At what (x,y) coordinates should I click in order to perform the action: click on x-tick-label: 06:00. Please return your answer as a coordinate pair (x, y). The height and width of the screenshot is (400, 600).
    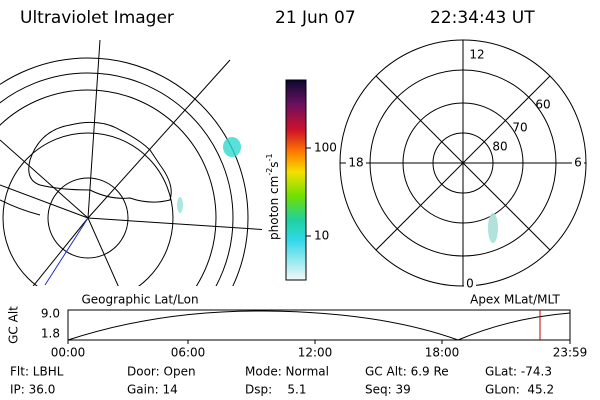
    Looking at the image, I should click on (188, 353).